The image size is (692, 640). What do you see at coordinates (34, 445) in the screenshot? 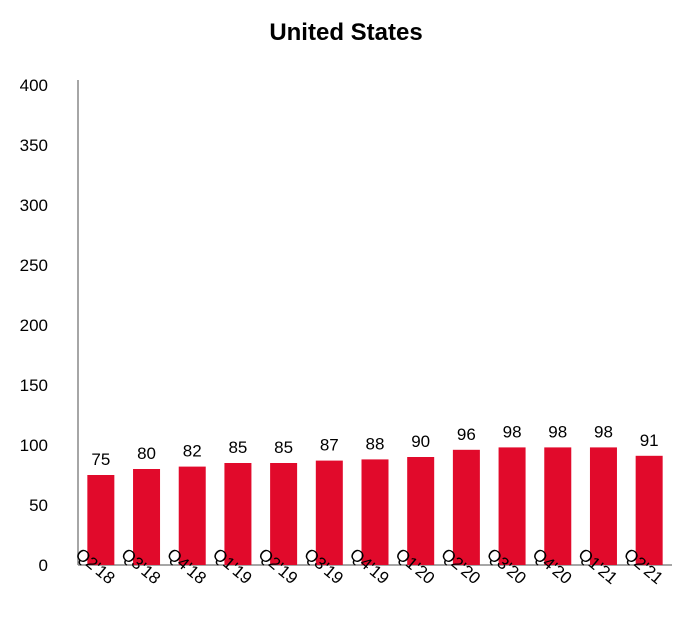
I see `y-tick-label: 100` at bounding box center [34, 445].